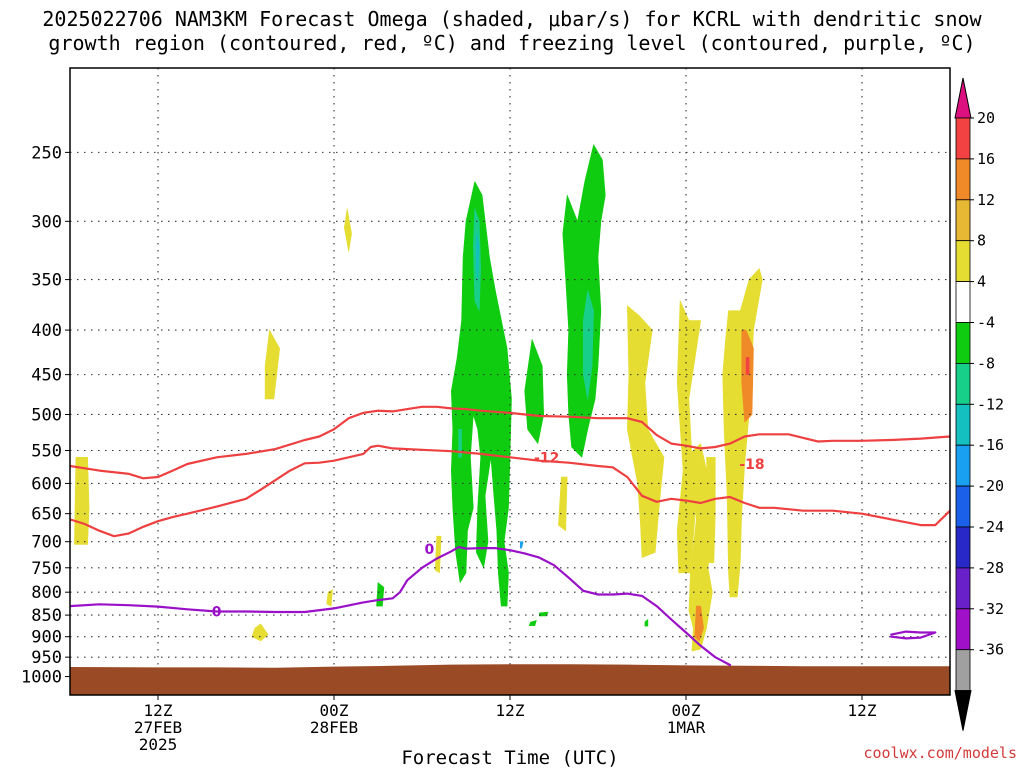  What do you see at coordinates (46, 658) in the screenshot?
I see `ytick-label-950: 950` at bounding box center [46, 658].